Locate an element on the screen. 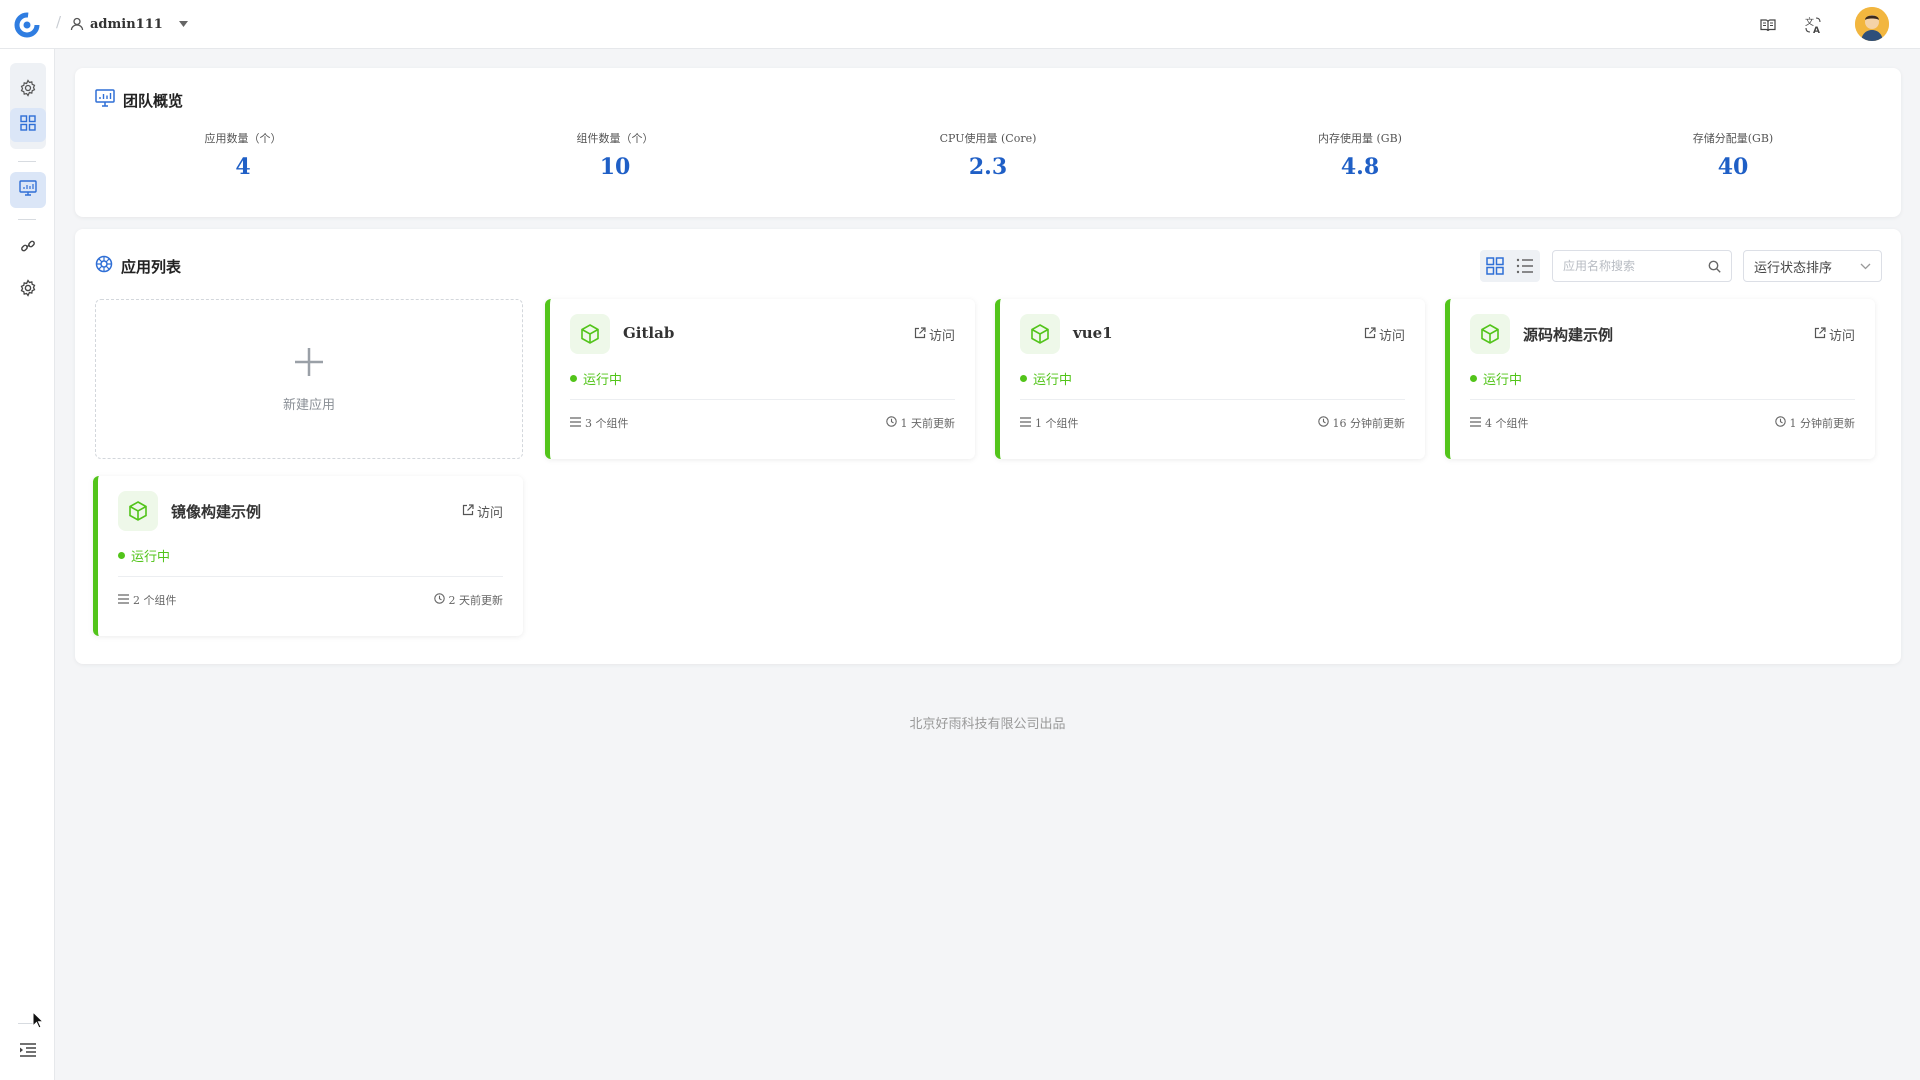  app-search-input is located at coordinates (1628, 266).